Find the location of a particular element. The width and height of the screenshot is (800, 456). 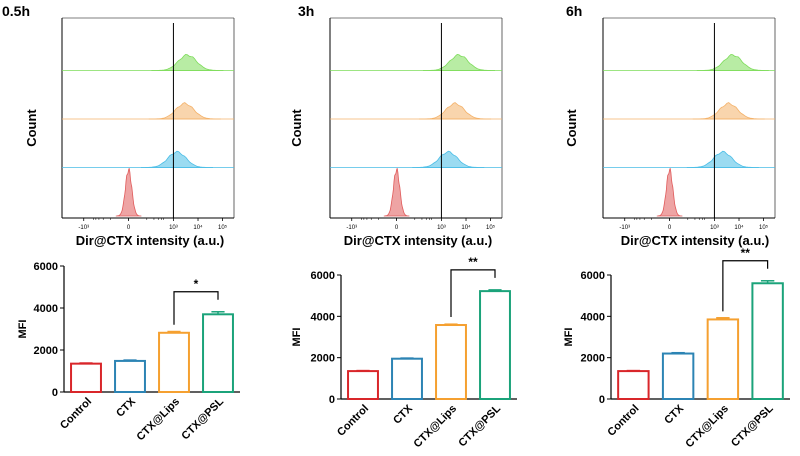

time-label: 0.5h is located at coordinates (16, 11).